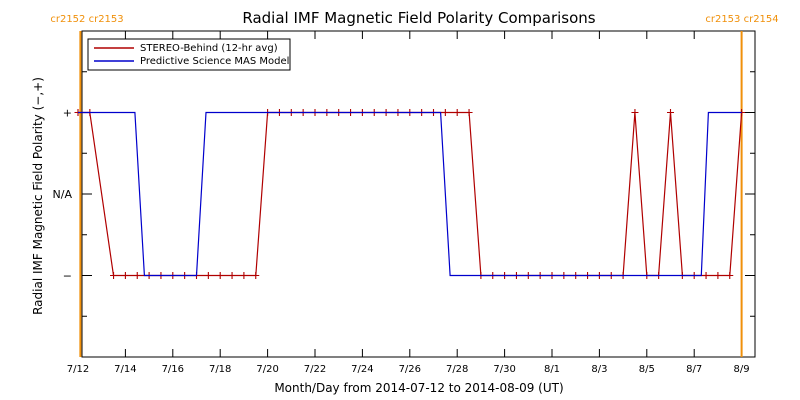 The height and width of the screenshot is (400, 800). Describe the element at coordinates (694, 369) in the screenshot. I see `x-tick-label: 8/7` at that location.